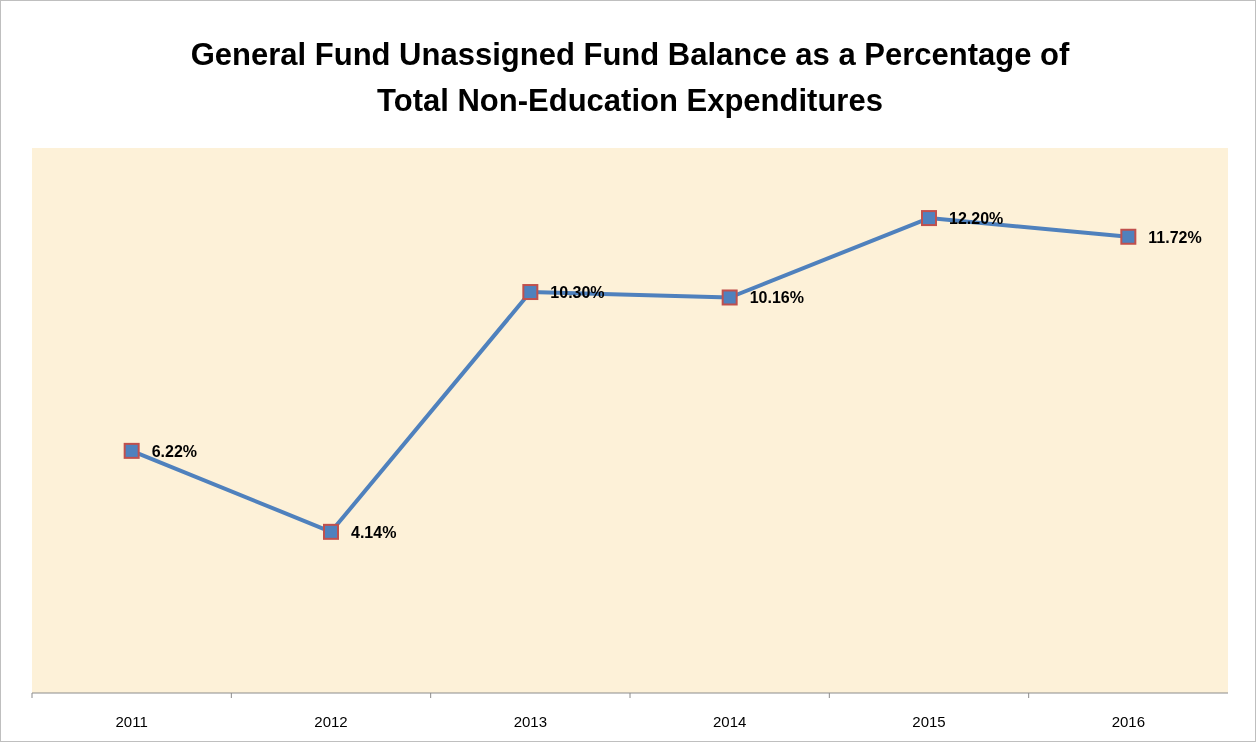 Image resolution: width=1257 pixels, height=742 pixels. Describe the element at coordinates (530, 721) in the screenshot. I see `x-tick-label: 2013` at that location.